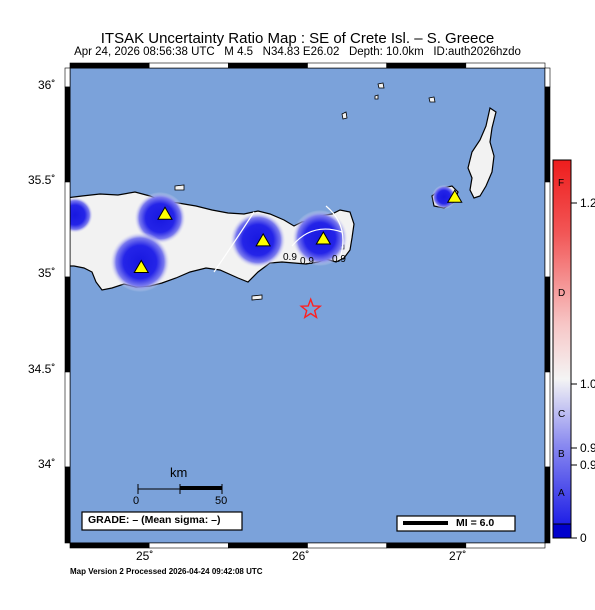 This screenshot has height=610, width=595. Describe the element at coordinates (562, 293) in the screenshot. I see `colorbar-grade: D` at that location.